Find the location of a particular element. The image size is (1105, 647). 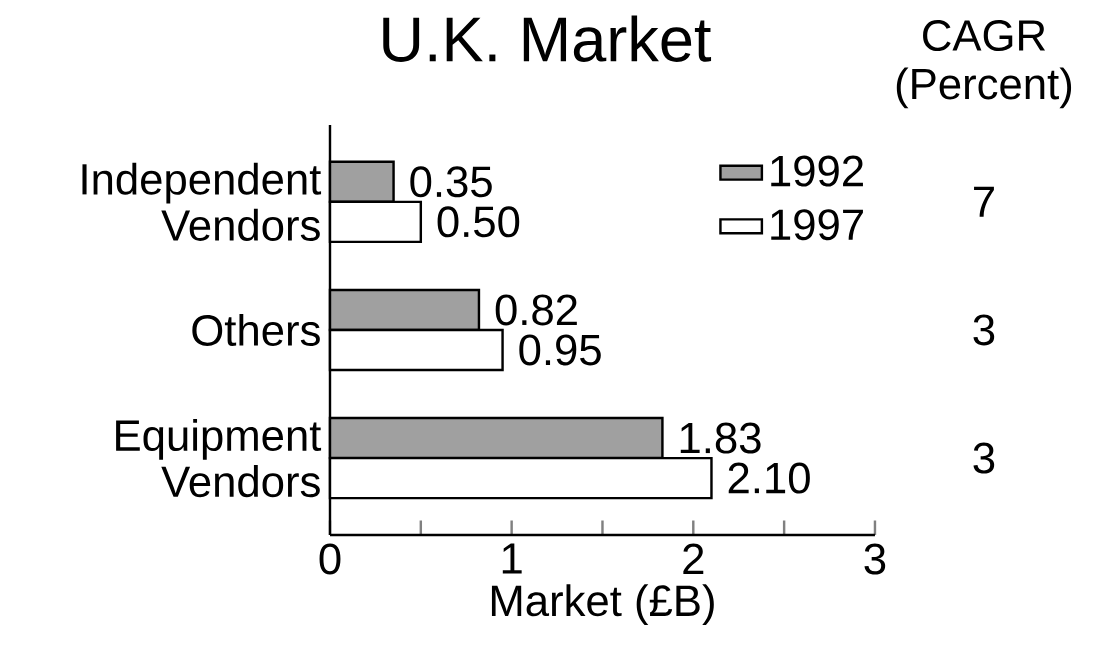

x-axis-title: Market (£B) is located at coordinates (602, 604).